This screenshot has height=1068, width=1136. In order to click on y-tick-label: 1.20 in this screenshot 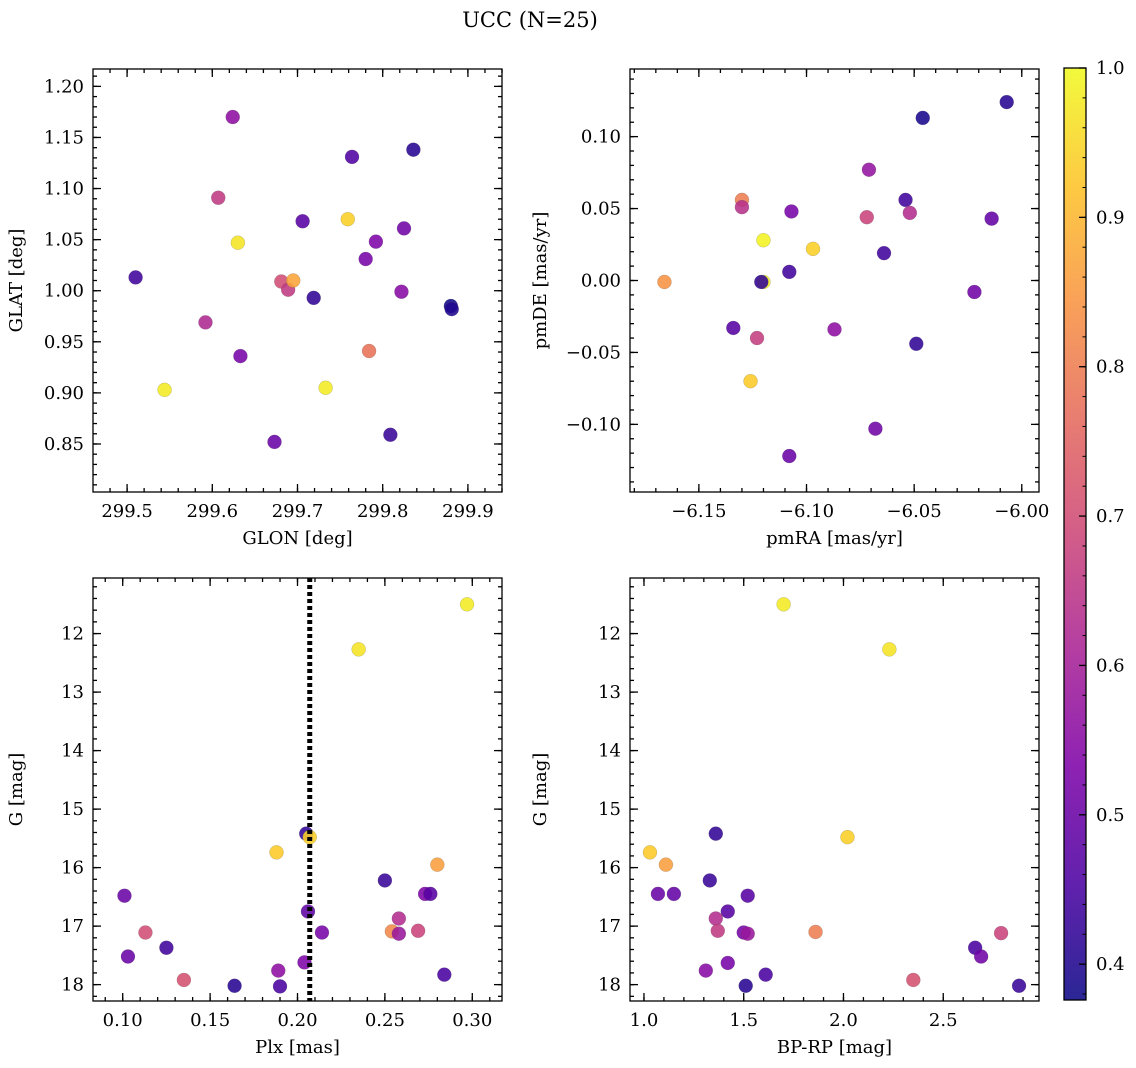, I will do `click(64, 86)`.